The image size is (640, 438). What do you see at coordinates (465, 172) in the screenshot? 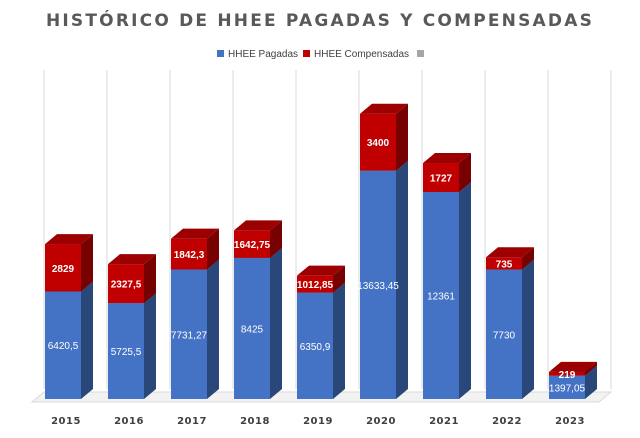
I see `bar-compensadas-2021-side` at bounding box center [465, 172].